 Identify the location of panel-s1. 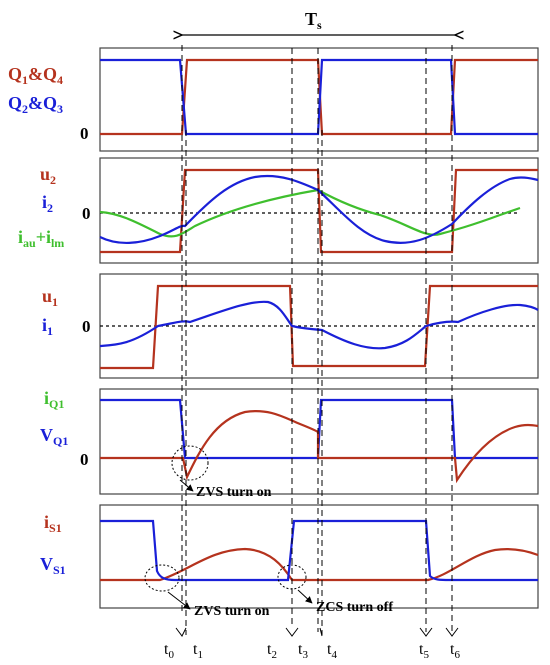
(319, 556).